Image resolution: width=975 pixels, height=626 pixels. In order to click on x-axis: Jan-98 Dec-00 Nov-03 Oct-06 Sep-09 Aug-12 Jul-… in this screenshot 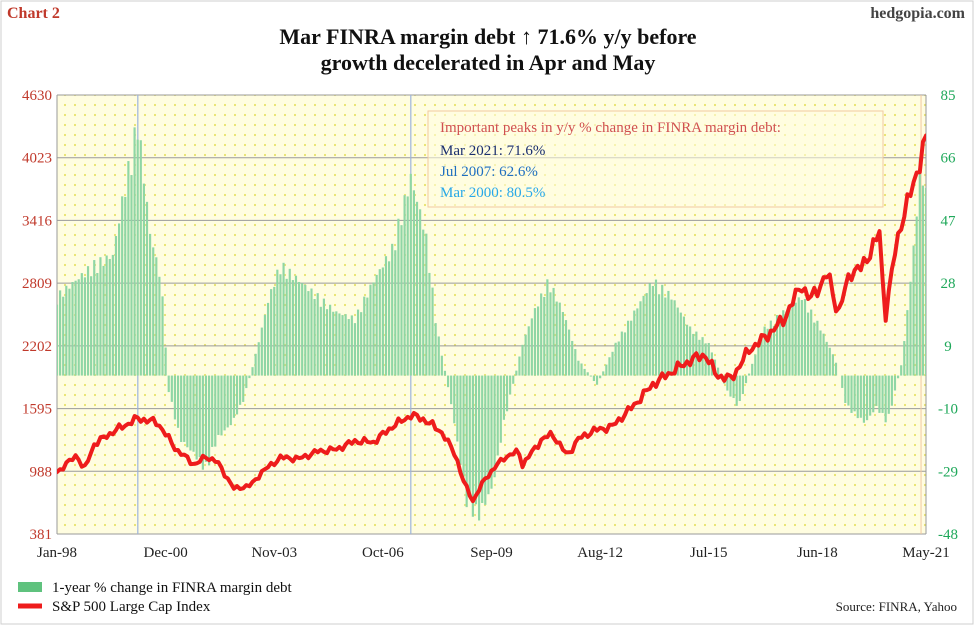, I will do `click(493, 553)`.